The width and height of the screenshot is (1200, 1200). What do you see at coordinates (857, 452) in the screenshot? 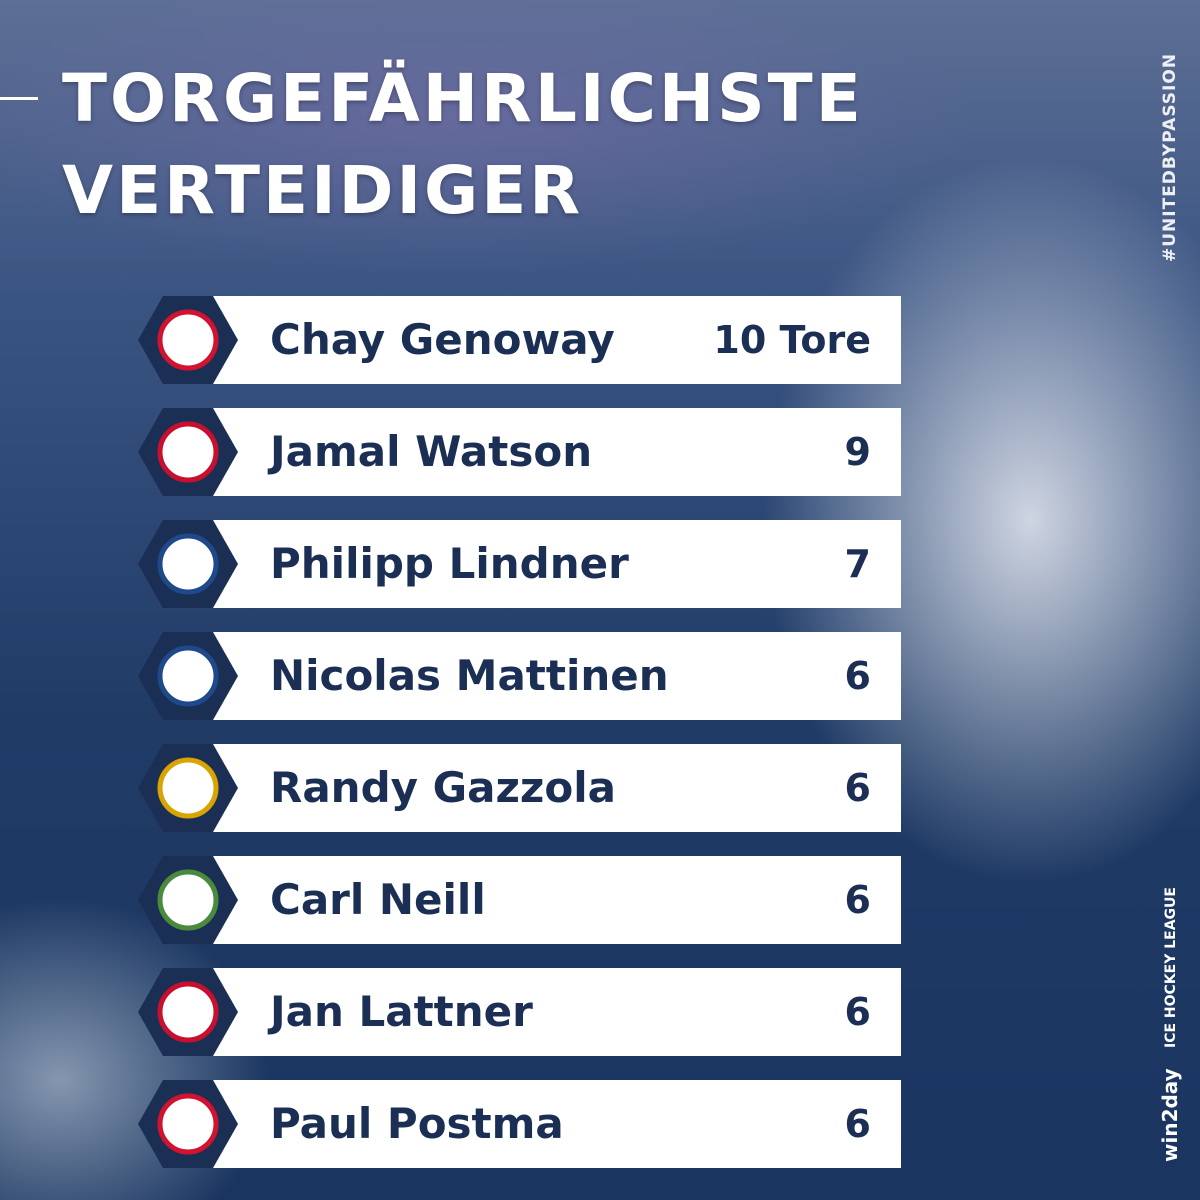
I see `goal-count: 9` at bounding box center [857, 452].